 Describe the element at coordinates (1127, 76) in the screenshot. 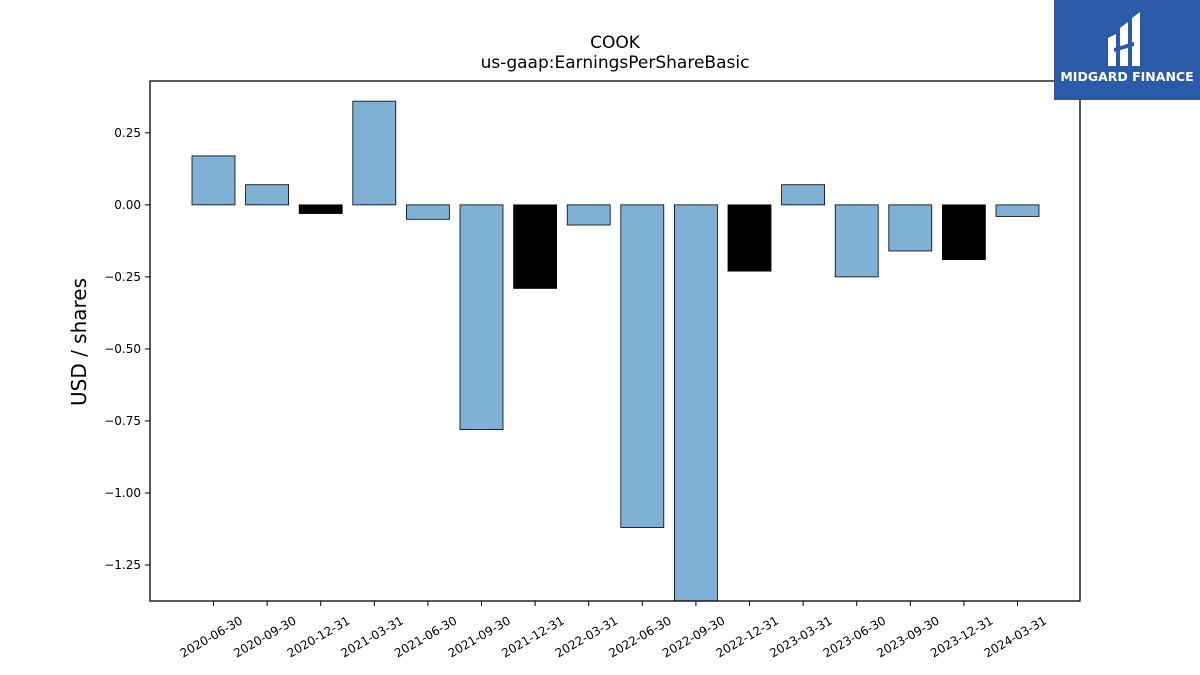

I see `logo-text: MIDGARD FINANCE` at that location.